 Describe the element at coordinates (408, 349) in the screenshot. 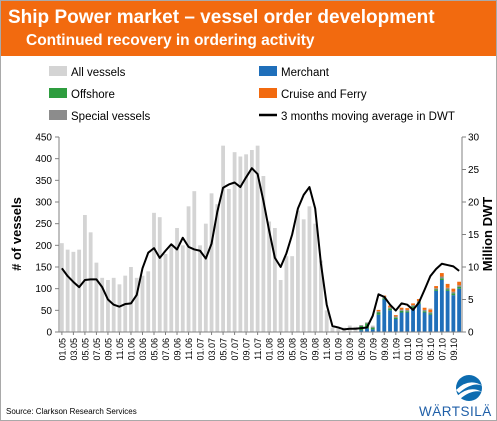

I see `x-tick-label: 01.10` at that location.